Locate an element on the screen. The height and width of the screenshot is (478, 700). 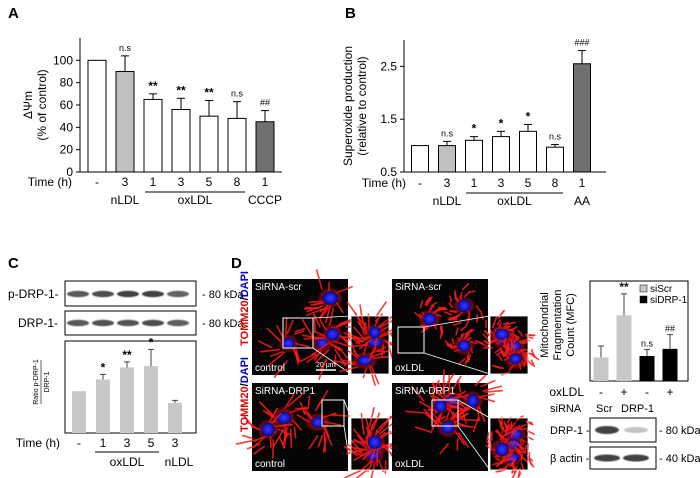
panel-letter-a: A is located at coordinates (13, 13).